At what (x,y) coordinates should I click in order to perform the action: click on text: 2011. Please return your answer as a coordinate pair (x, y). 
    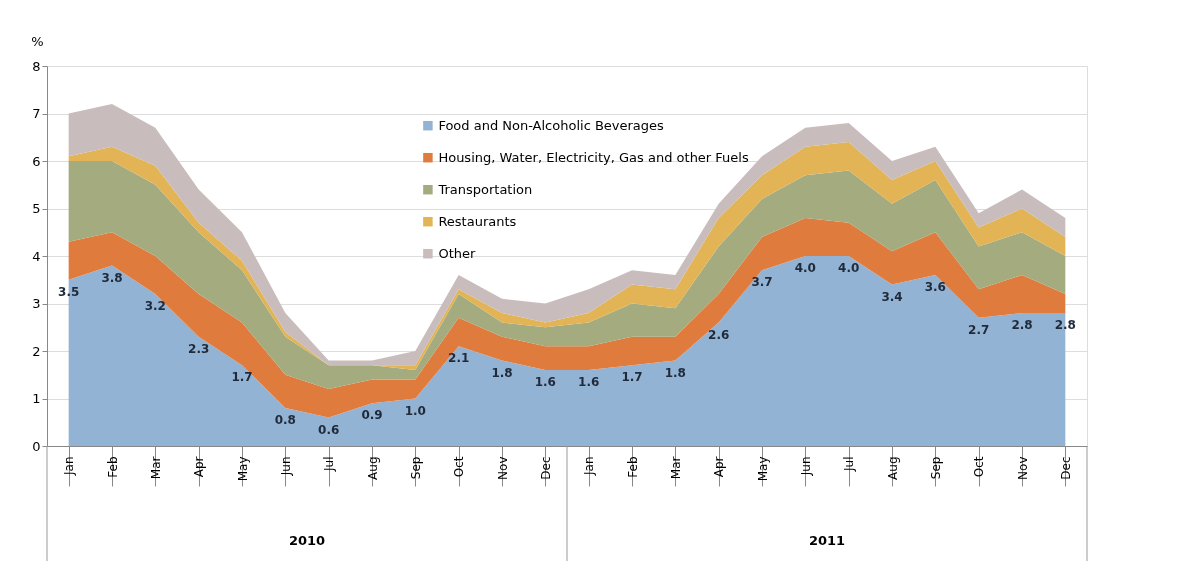
    Looking at the image, I should click on (827, 540).